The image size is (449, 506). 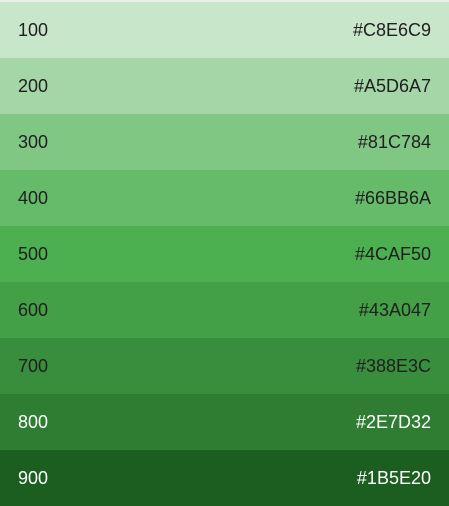 I want to click on swatch-shade-label: 900, so click(x=33, y=477).